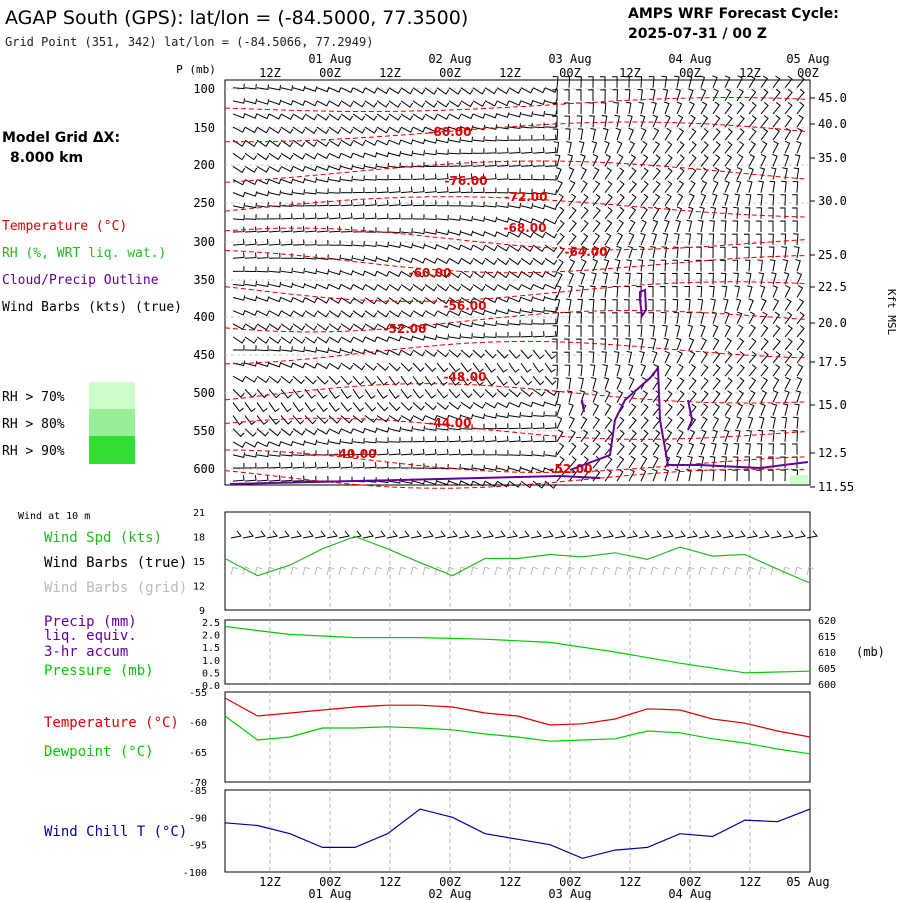 The image size is (900, 900). Describe the element at coordinates (449, 893) in the screenshot. I see `bottom-date-label: 02 Aug` at that location.